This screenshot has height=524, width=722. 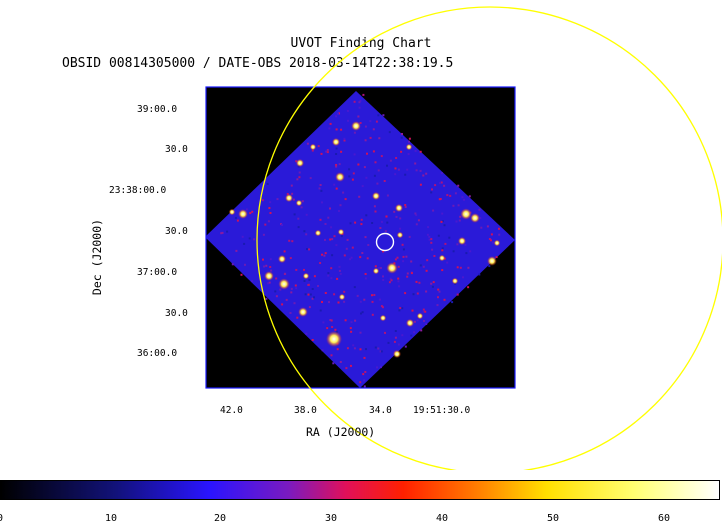 What do you see at coordinates (1, 518) in the screenshot?
I see `colorbar-tick-label: 0` at bounding box center [1, 518].